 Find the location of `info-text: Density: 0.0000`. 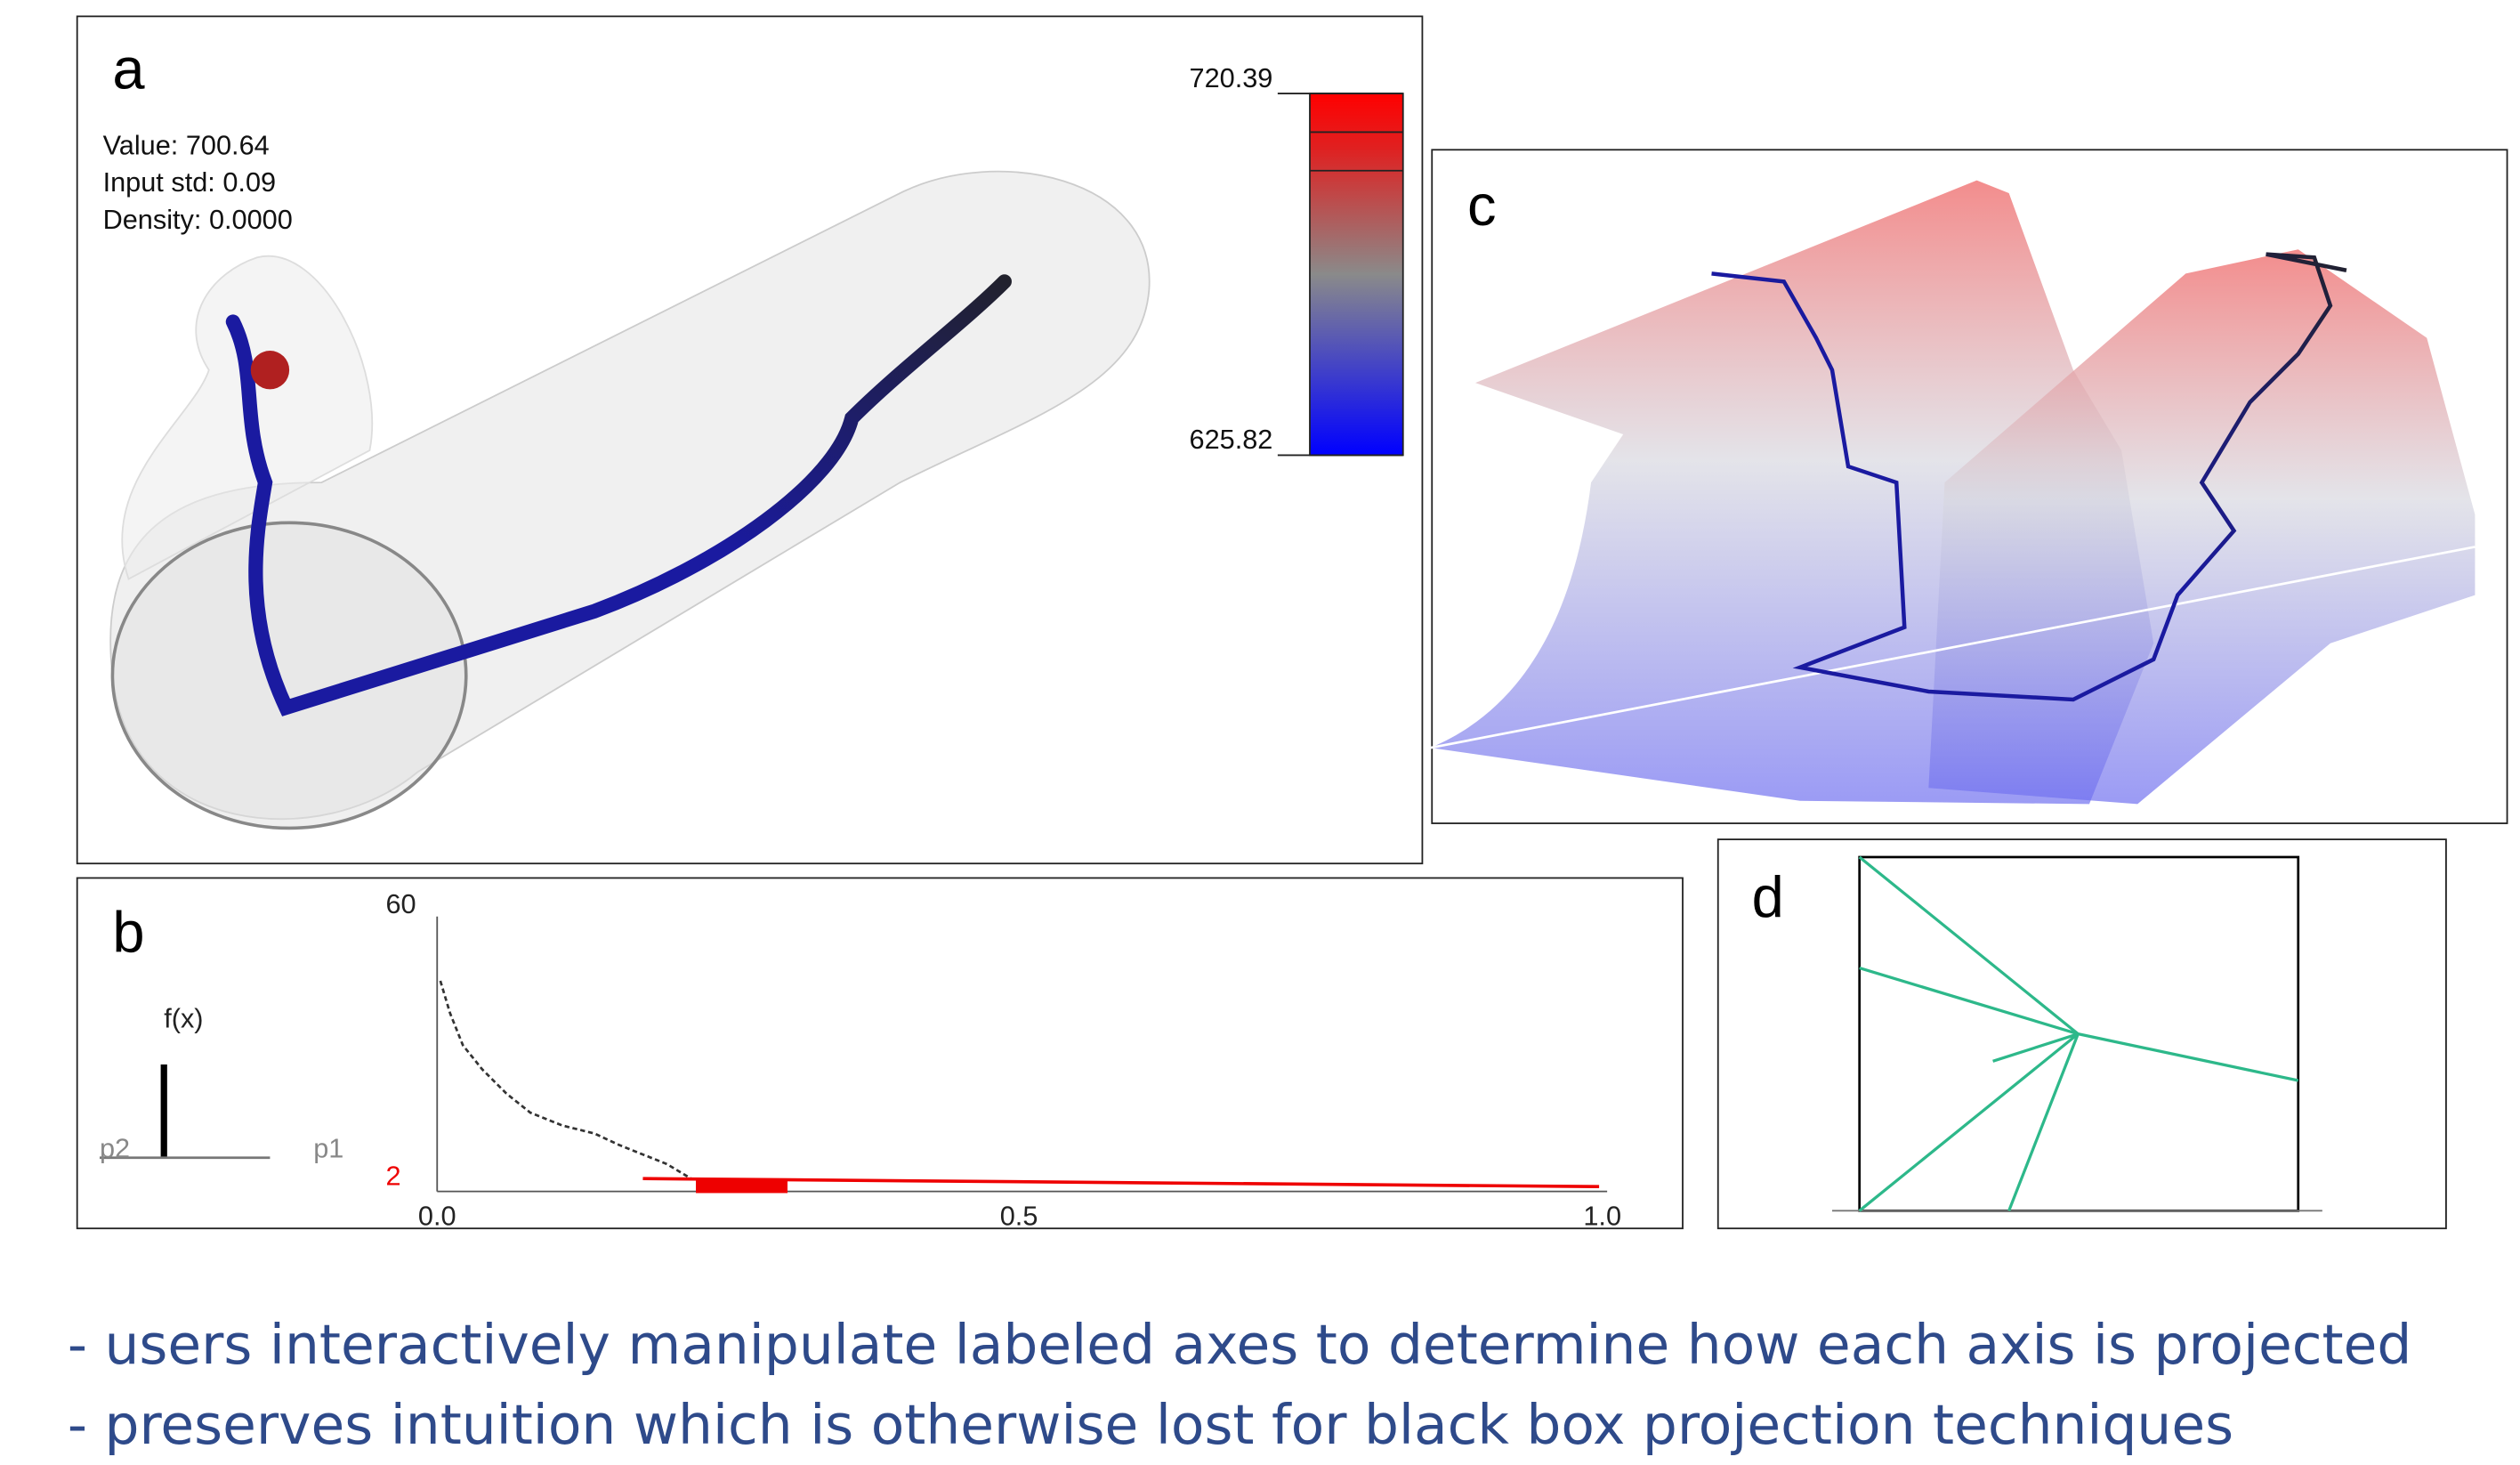

info-text: Density: 0.0000 is located at coordinates (198, 219).